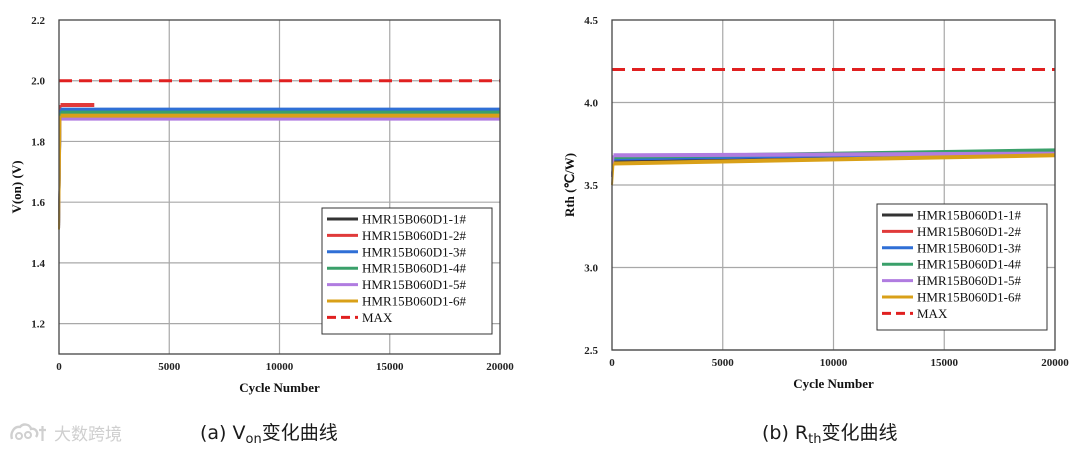  Describe the element at coordinates (500, 367) in the screenshot. I see `chart-a-xtick-label: 20000` at that location.